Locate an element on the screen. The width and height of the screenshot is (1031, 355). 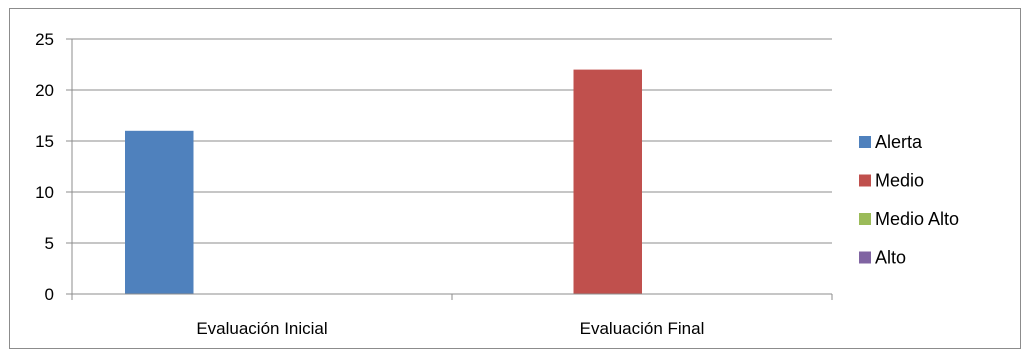
legend-label: Medio Alto is located at coordinates (917, 219).